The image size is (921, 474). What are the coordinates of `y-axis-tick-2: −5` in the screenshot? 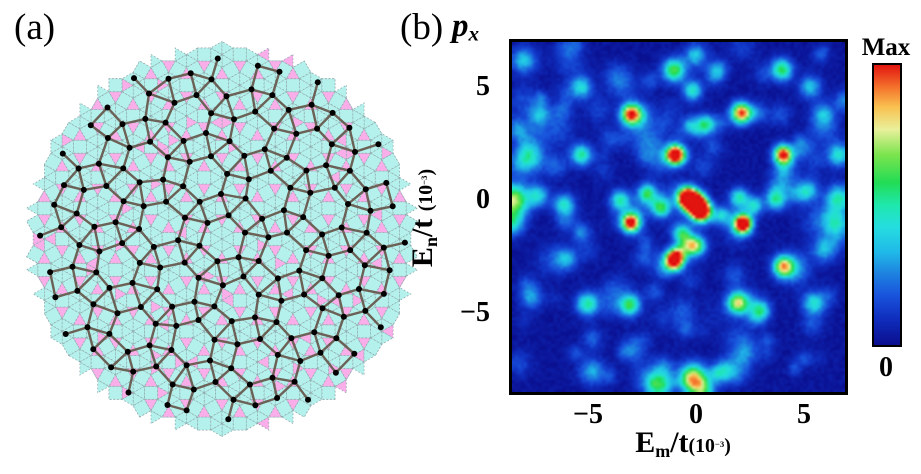 It's located at (475, 312).